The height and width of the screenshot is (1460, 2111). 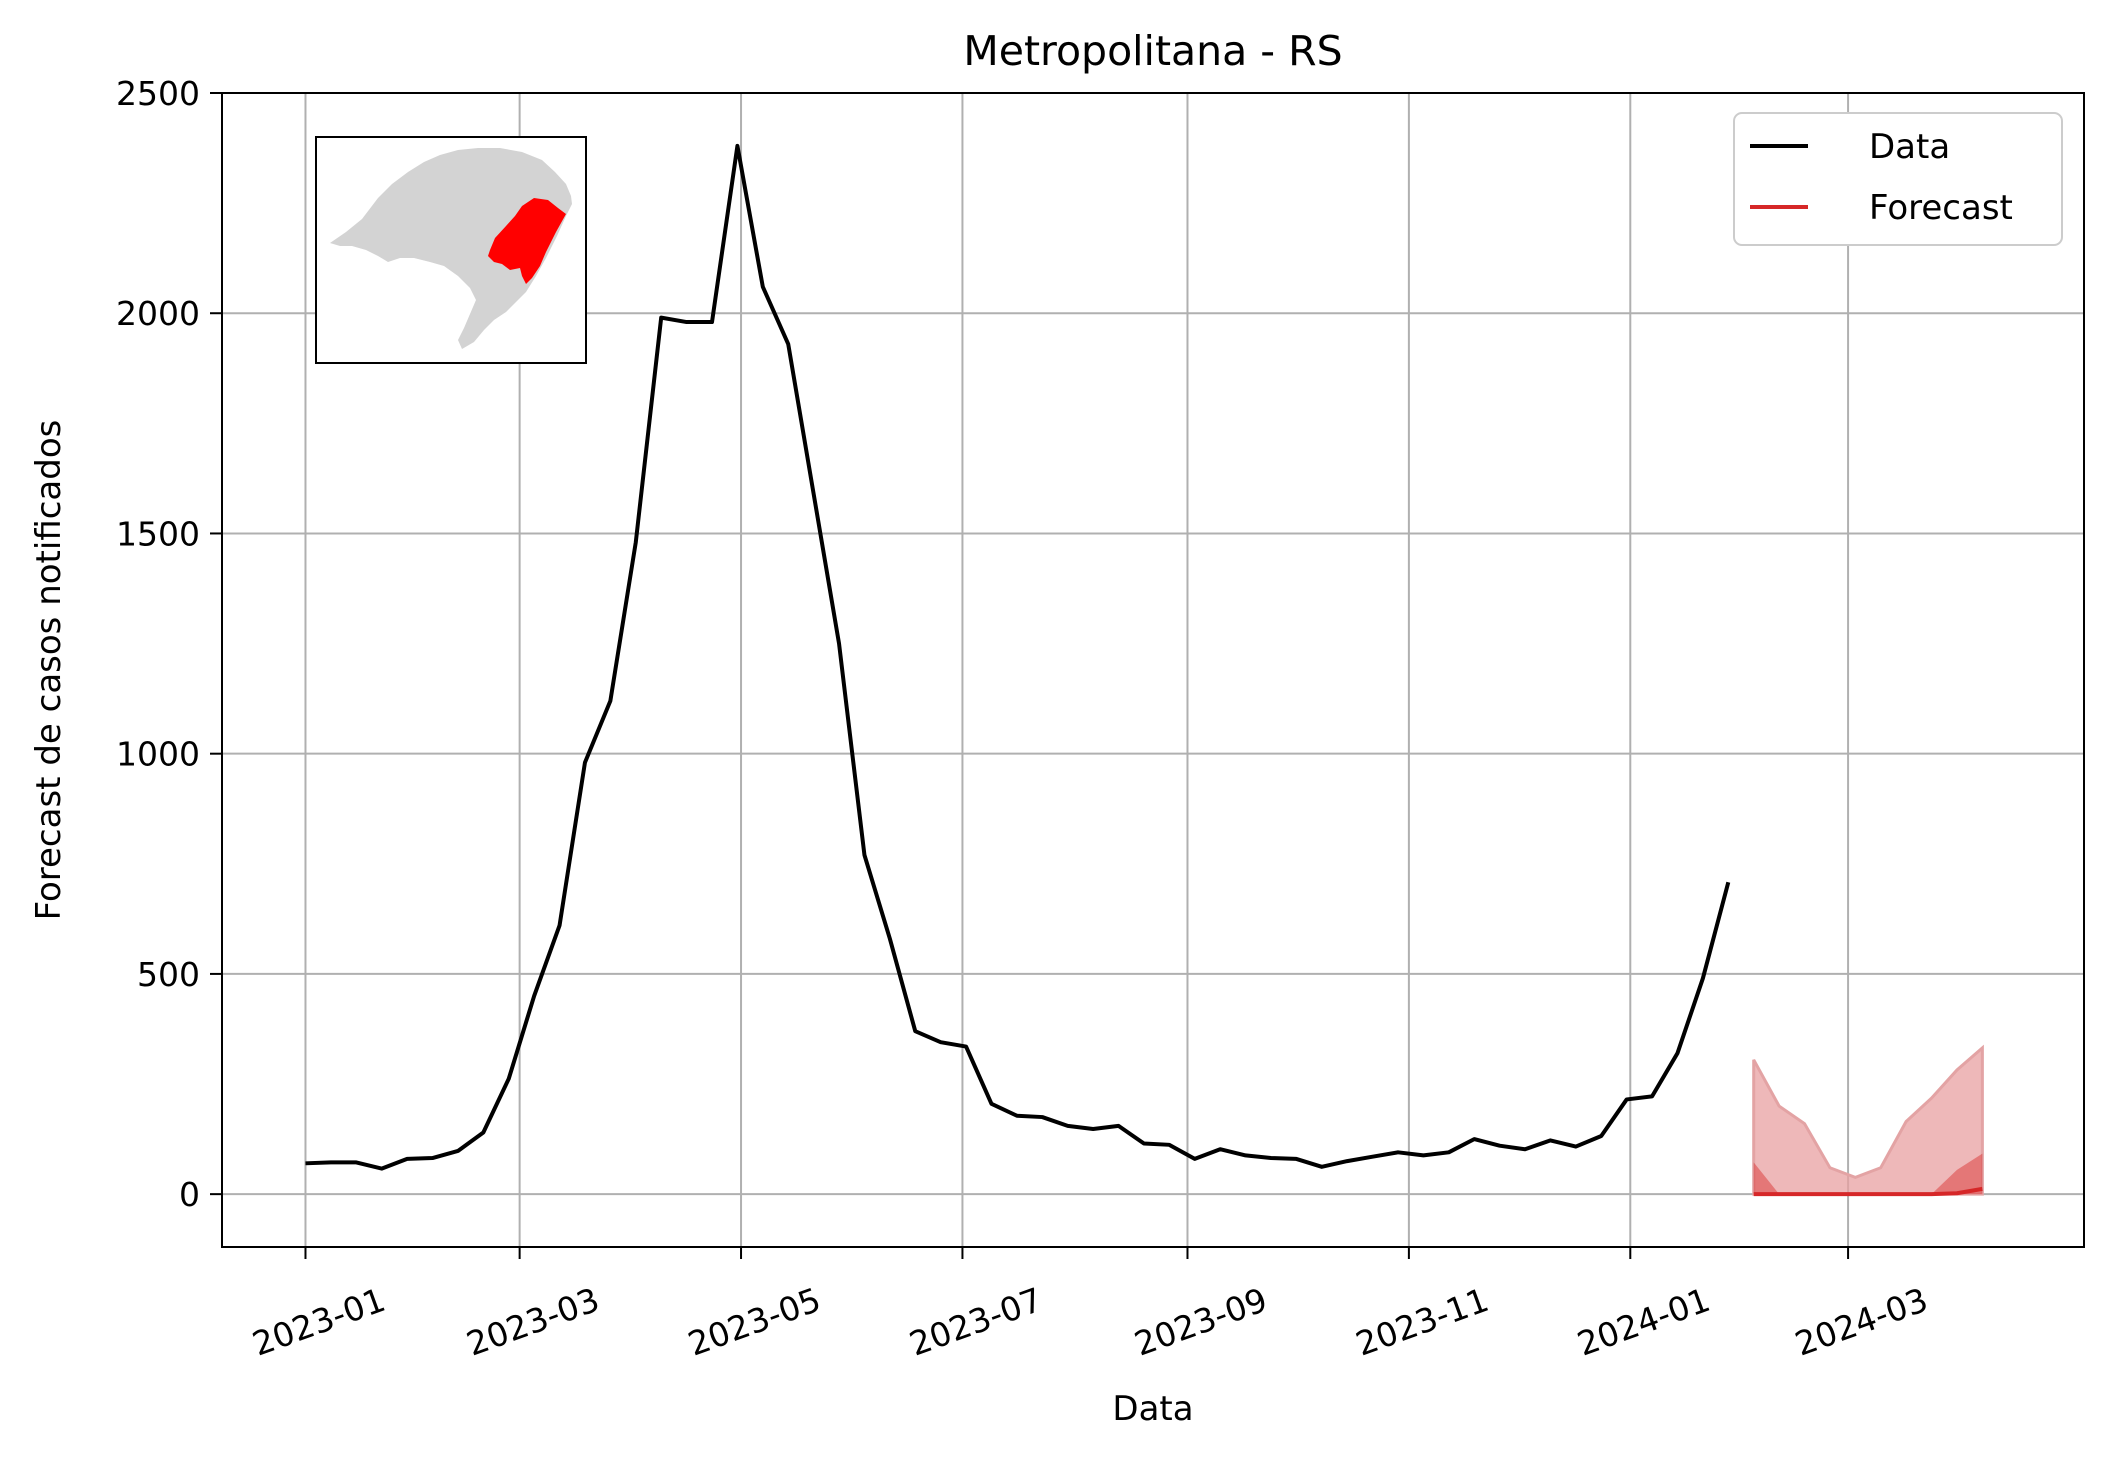 What do you see at coordinates (158, 754) in the screenshot?
I see `y-tick-label: 1000` at bounding box center [158, 754].